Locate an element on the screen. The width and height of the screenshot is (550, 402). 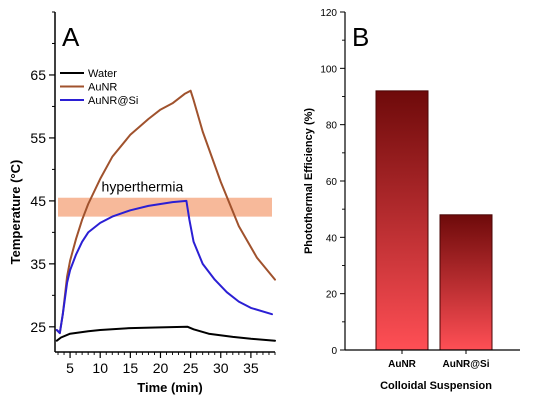
hyperthermia-label: hyperthermia is located at coordinates (143, 187).